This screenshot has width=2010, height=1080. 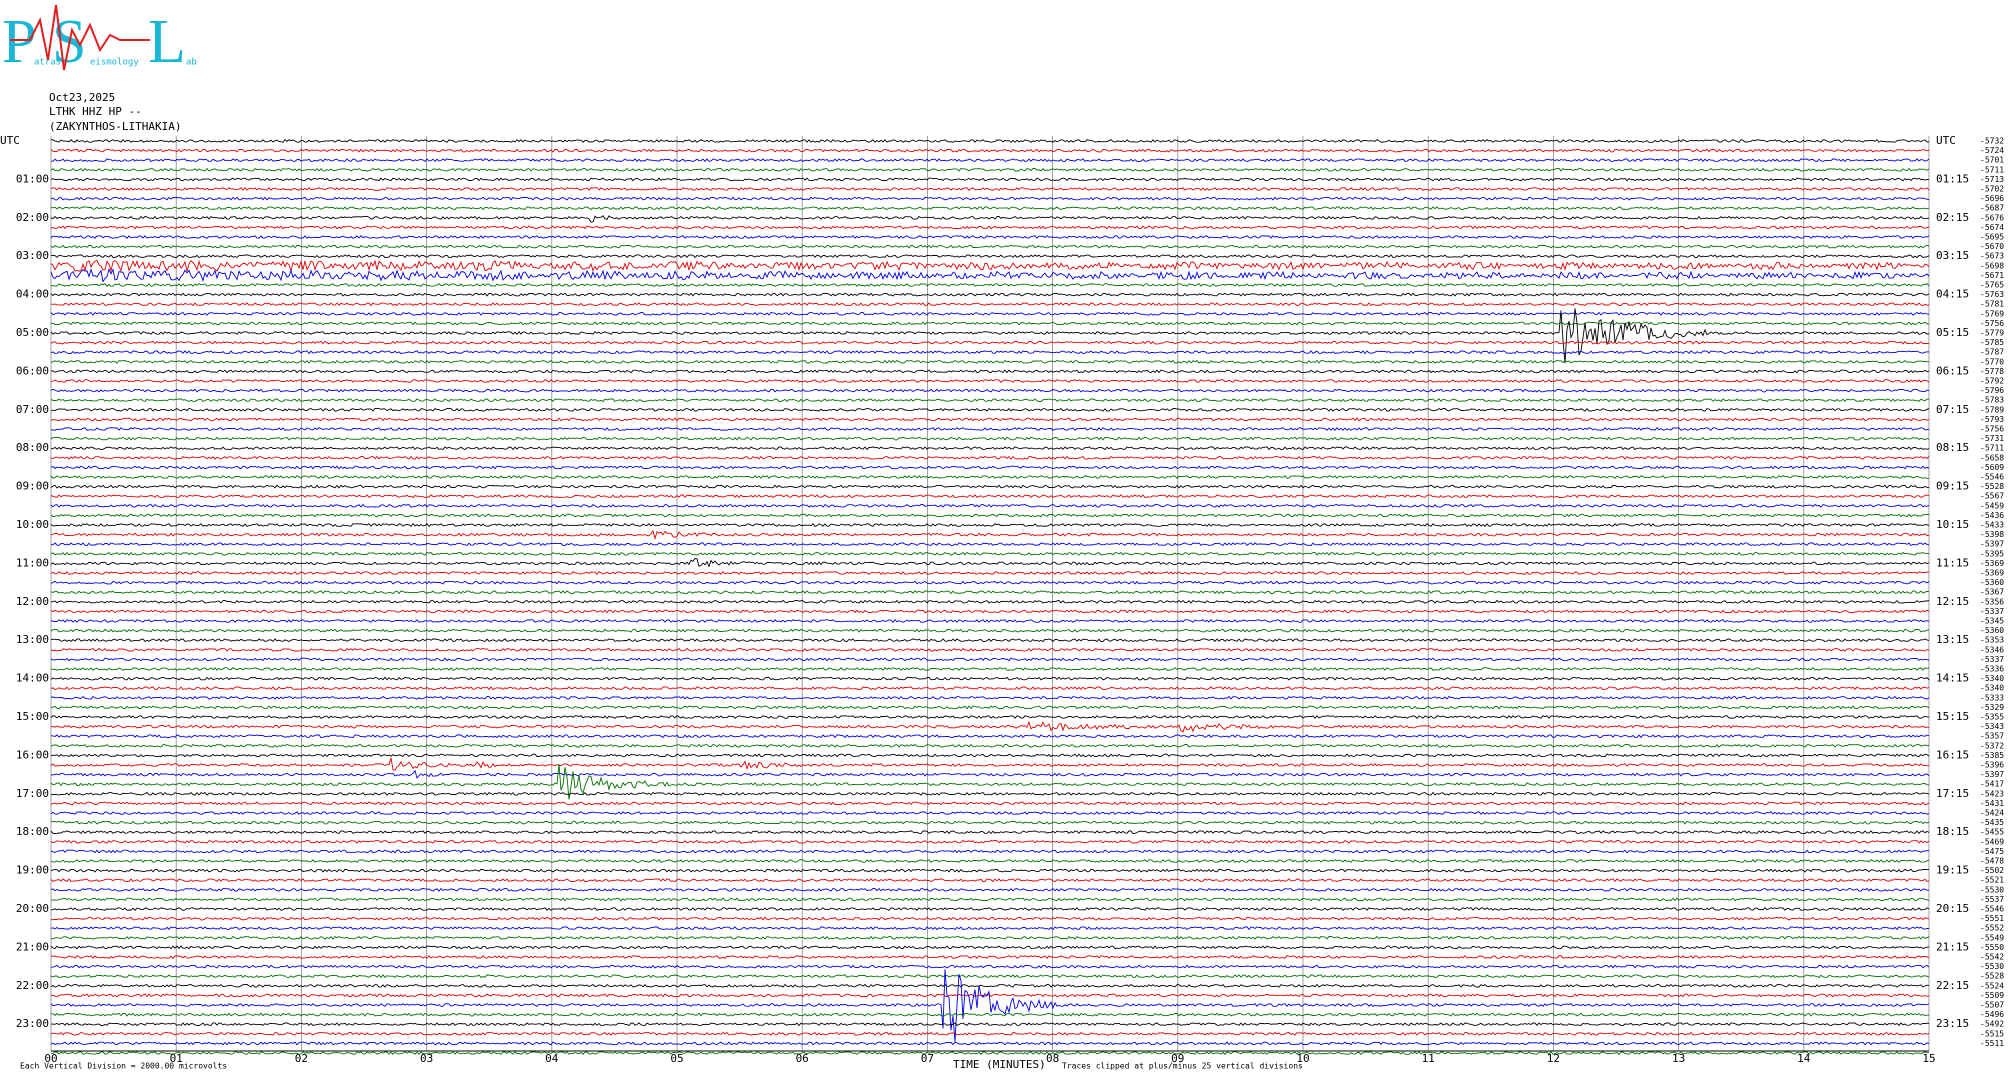 I want to click on right-time-label: 17:15, so click(x=1952, y=793).